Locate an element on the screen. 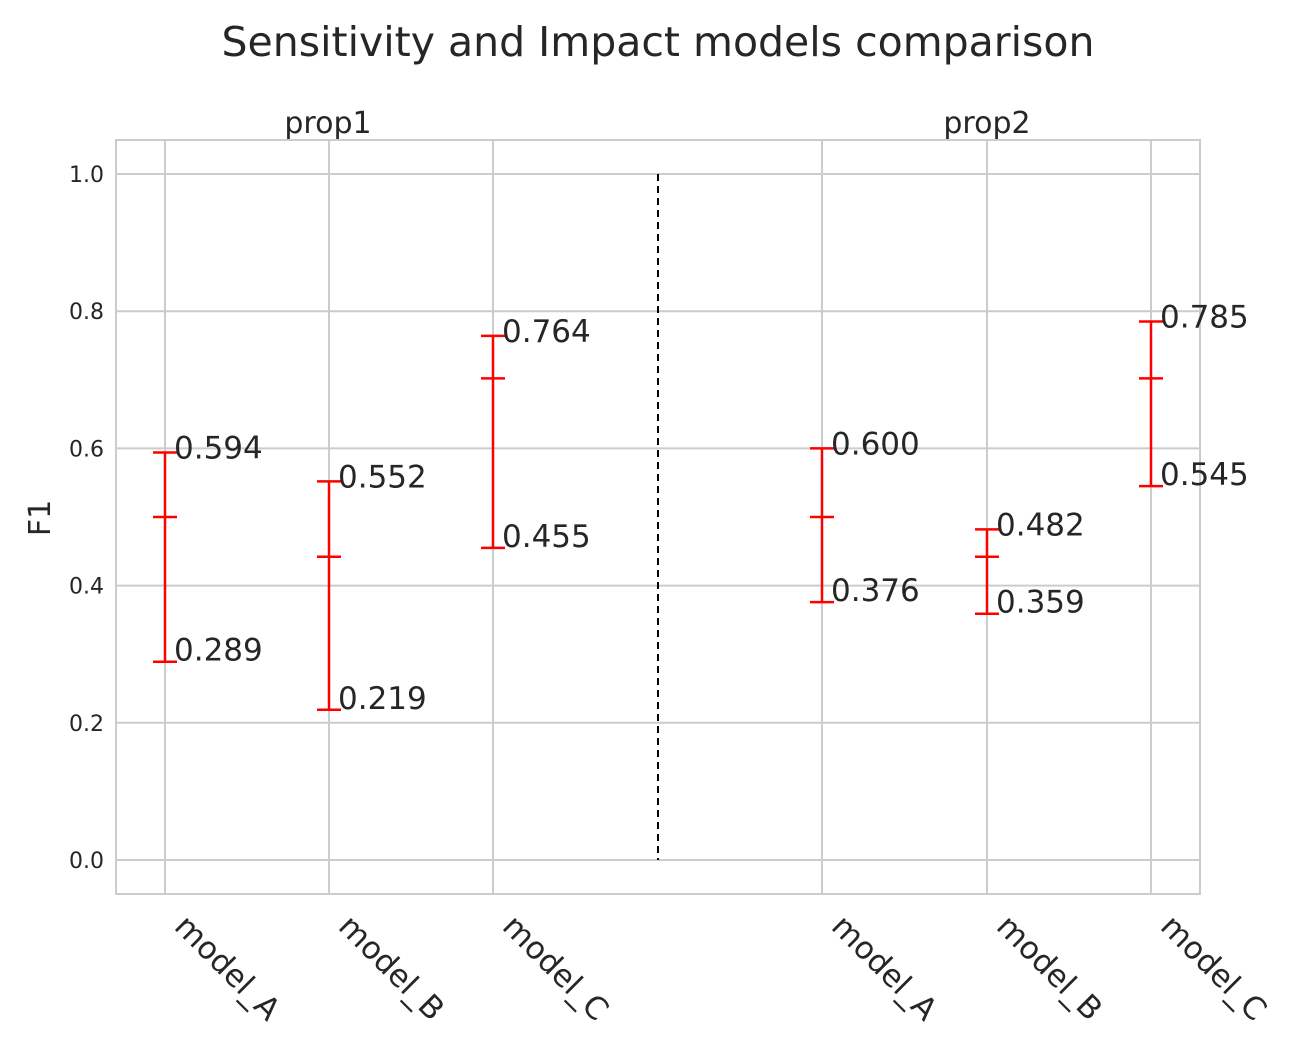 The width and height of the screenshot is (1306, 1059). lower-value-label: 0.545 is located at coordinates (1204, 475).